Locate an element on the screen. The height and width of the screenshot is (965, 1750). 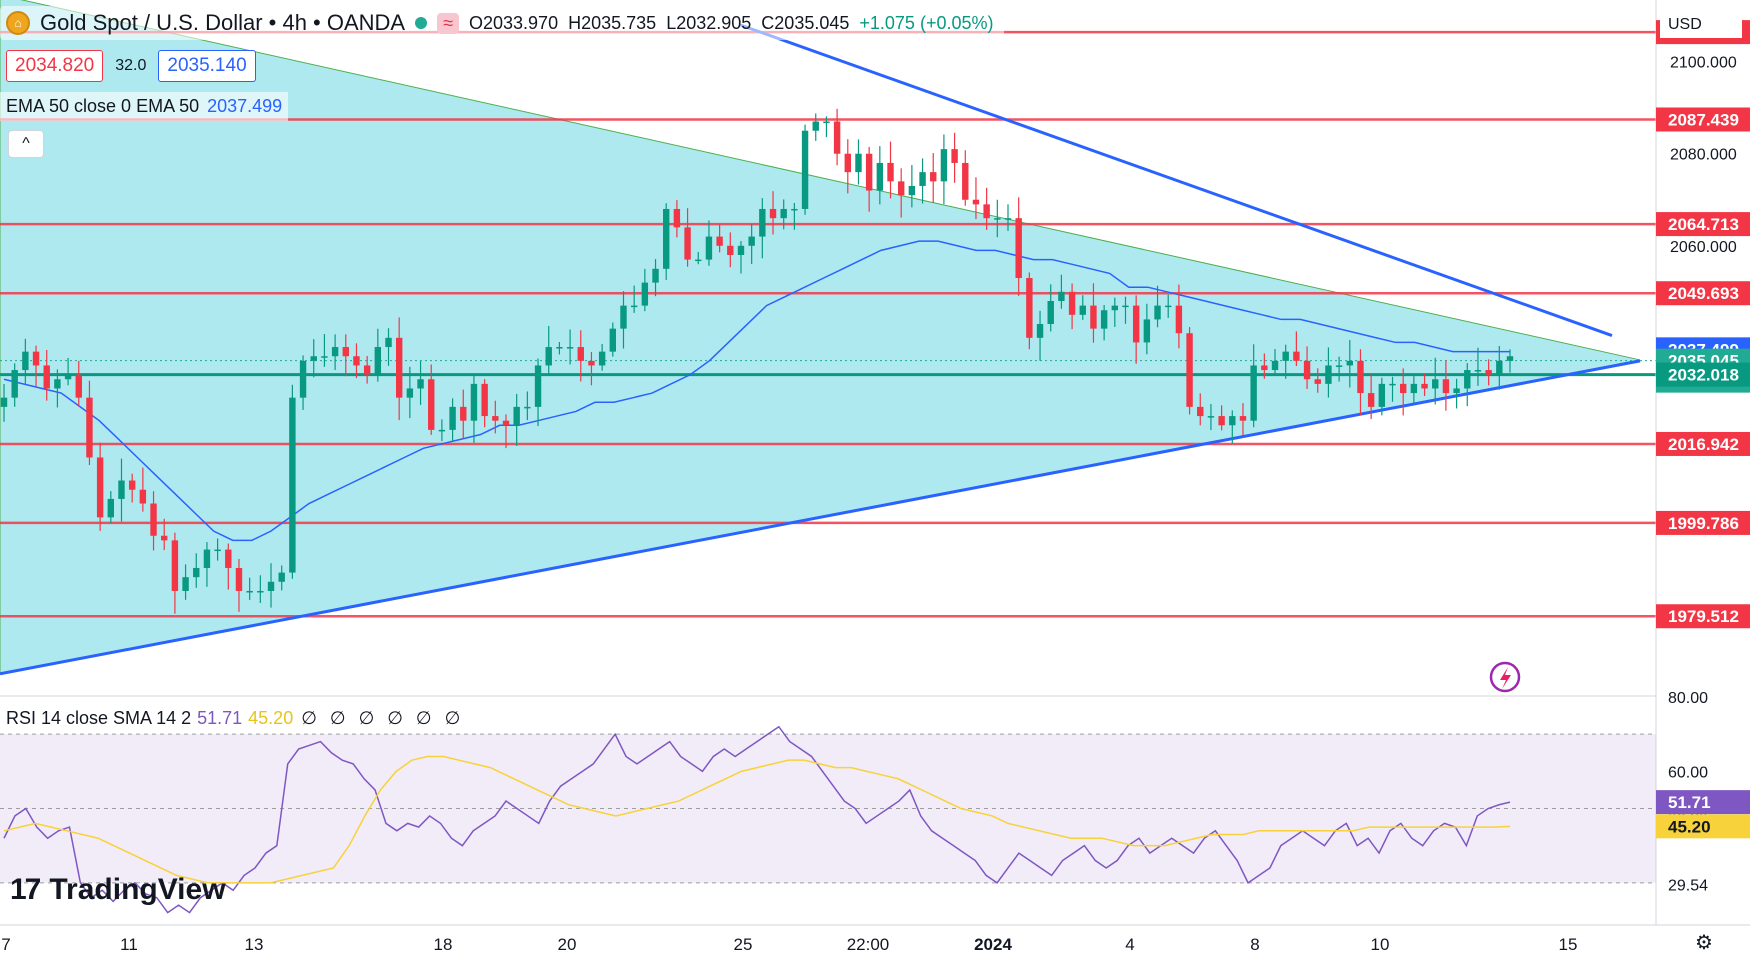
price-level-badge: 2064.713 is located at coordinates (1703, 224).